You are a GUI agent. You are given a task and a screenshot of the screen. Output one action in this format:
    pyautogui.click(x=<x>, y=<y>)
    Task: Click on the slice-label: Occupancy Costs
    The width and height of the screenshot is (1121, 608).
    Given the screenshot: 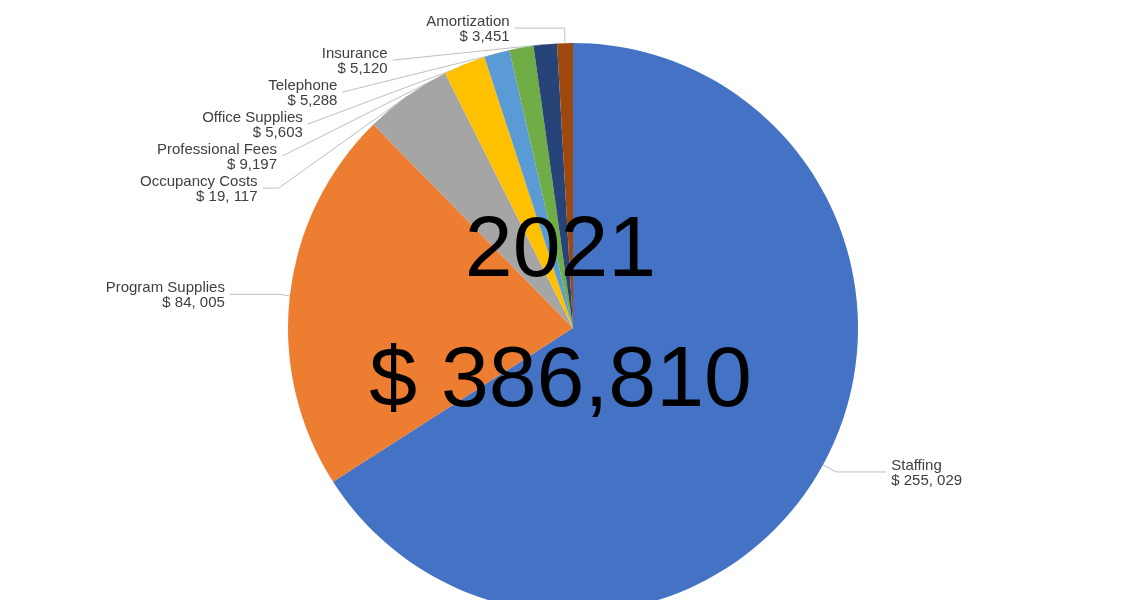 What is the action you would take?
    pyautogui.click(x=199, y=181)
    